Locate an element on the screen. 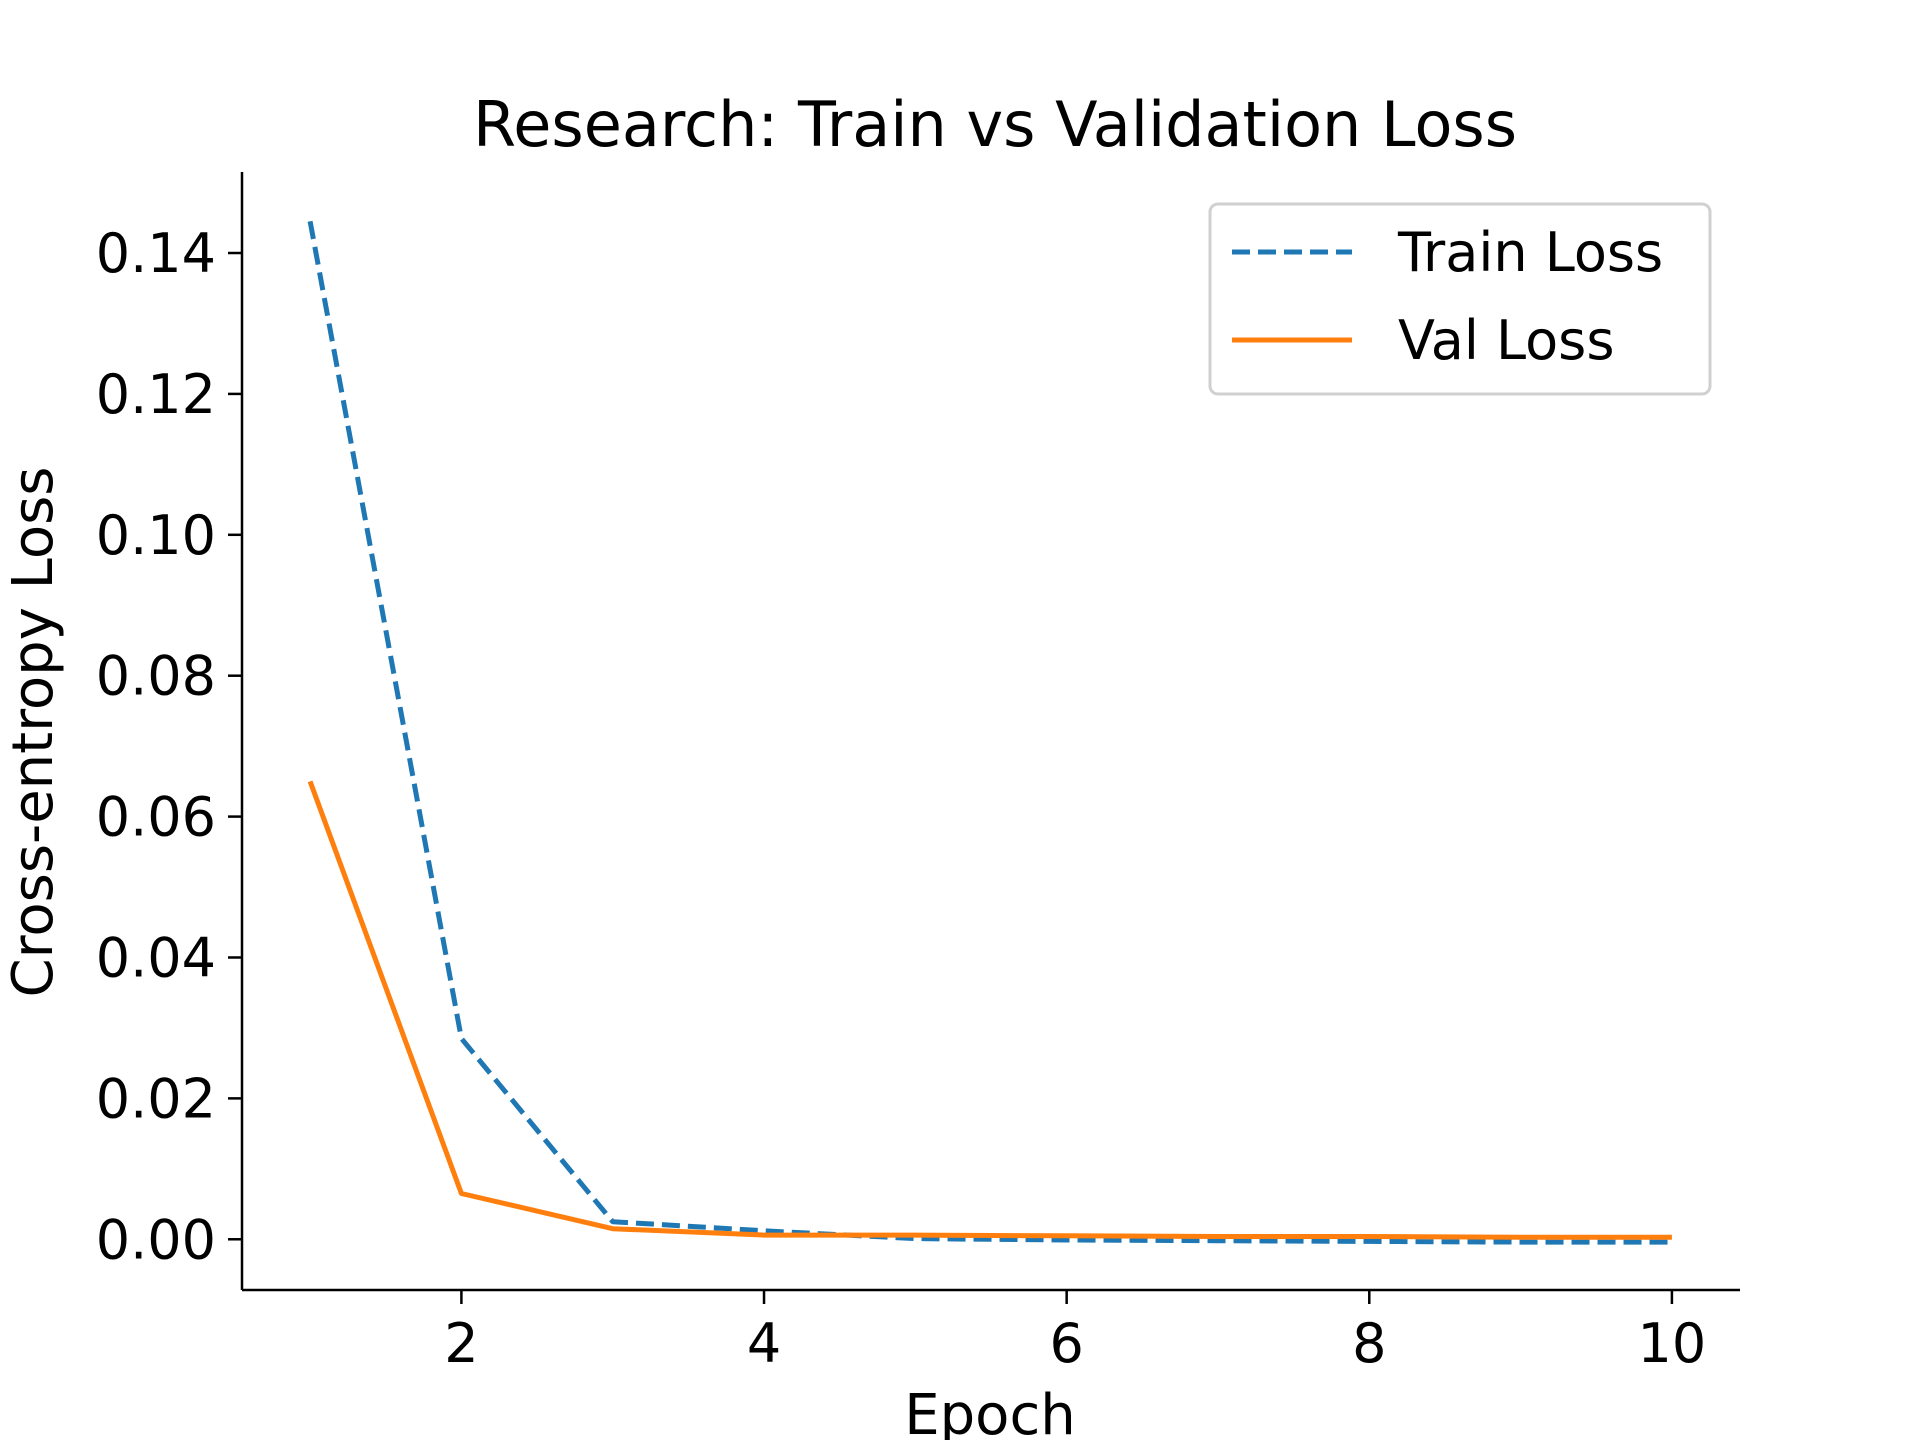 Image resolution: width=1920 pixels, height=1444 pixels. y-tick-label: 0.04 is located at coordinates (156, 957).